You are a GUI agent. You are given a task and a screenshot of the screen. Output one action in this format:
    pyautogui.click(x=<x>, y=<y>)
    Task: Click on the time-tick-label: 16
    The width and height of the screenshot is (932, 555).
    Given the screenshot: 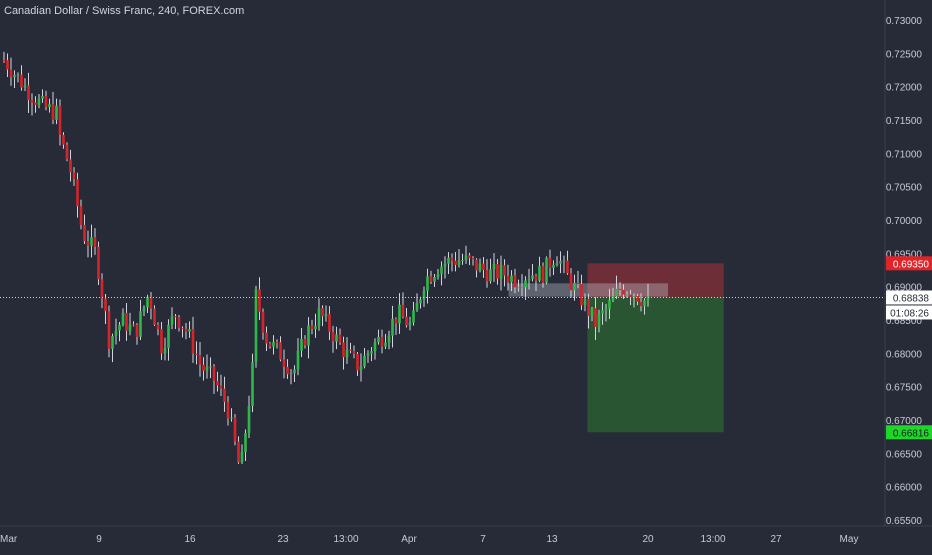 What is the action you would take?
    pyautogui.click(x=190, y=539)
    